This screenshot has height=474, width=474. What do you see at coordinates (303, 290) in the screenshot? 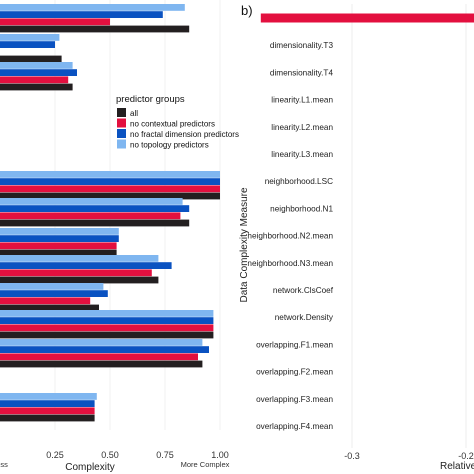
I see `category-label-10: network.ClsCoef` at bounding box center [303, 290].